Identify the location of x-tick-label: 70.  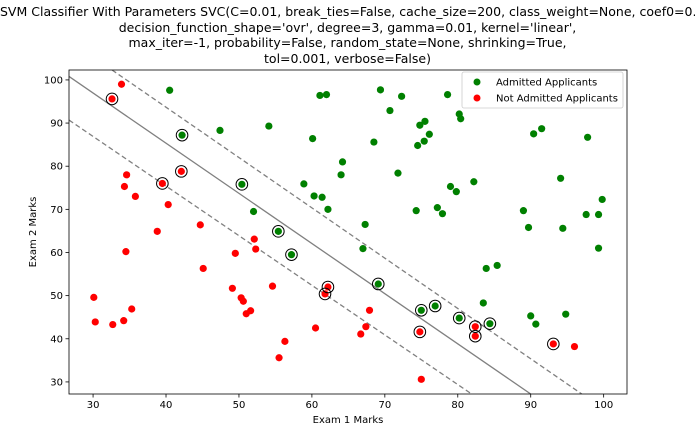
(384, 405).